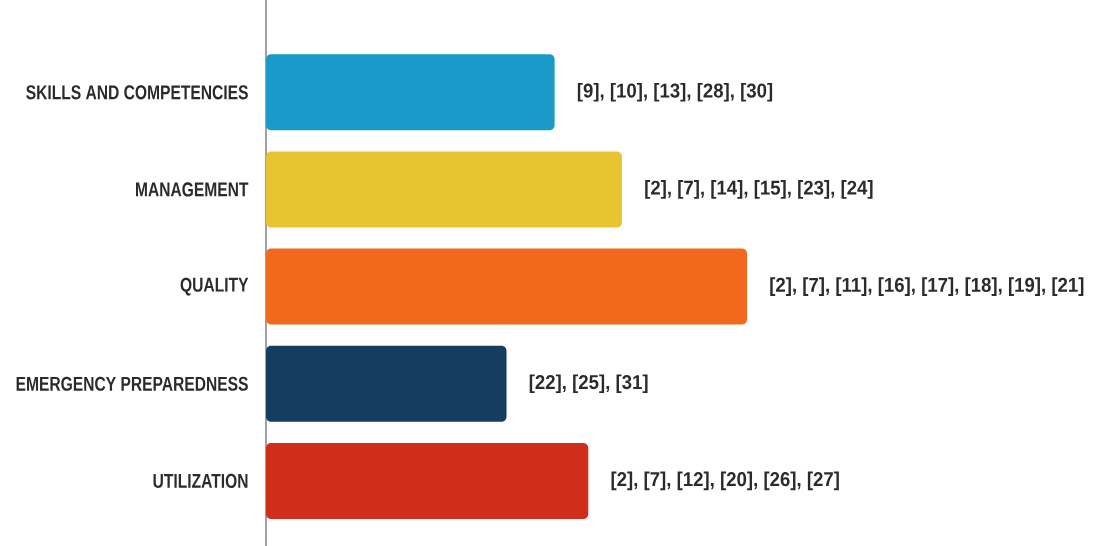 The height and width of the screenshot is (546, 1095). Describe the element at coordinates (214, 286) in the screenshot. I see `y-tick-label: QUALITY` at that location.